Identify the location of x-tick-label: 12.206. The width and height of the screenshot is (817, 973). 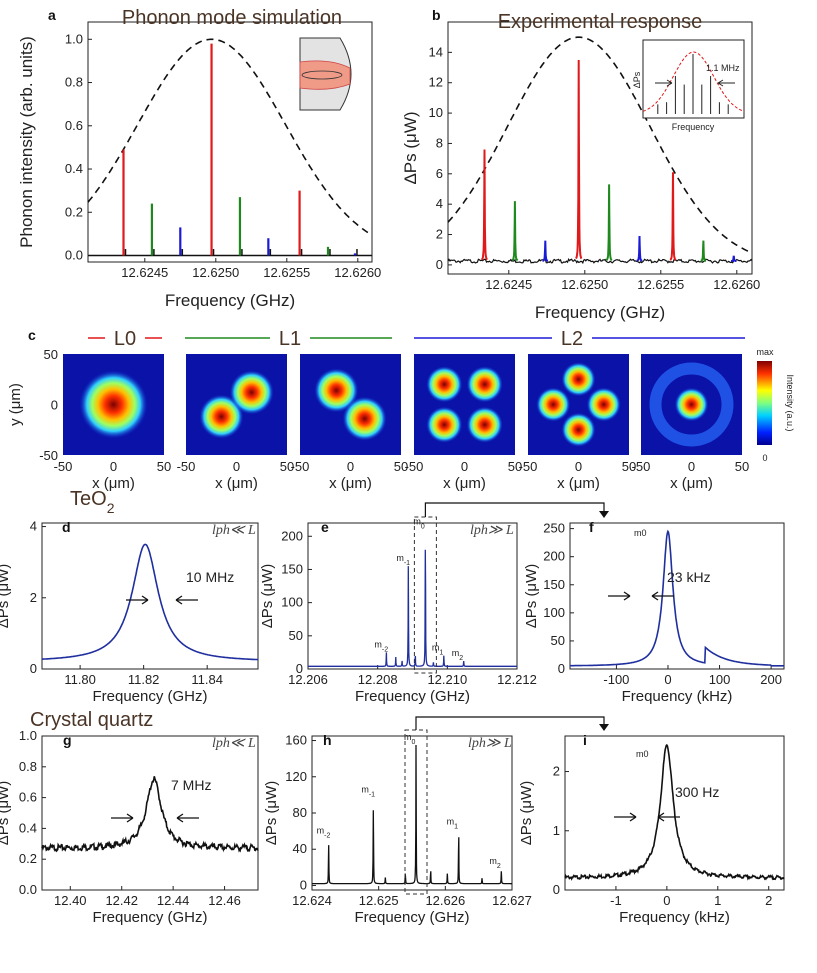
(308, 679).